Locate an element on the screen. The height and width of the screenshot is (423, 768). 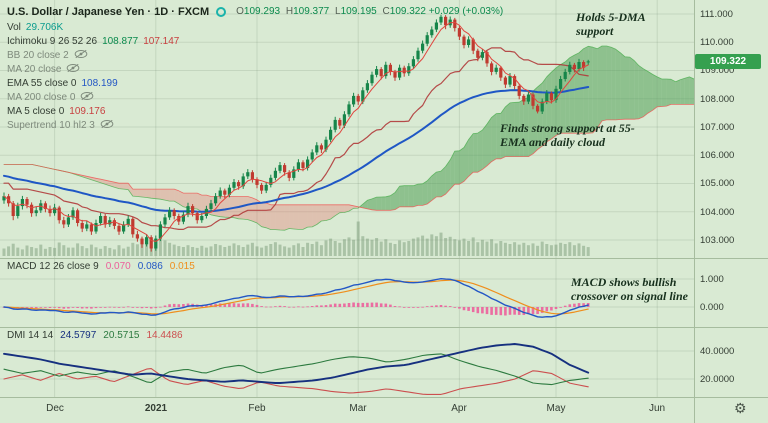
macd-tick-label: 1.000 is located at coordinates (712, 279).